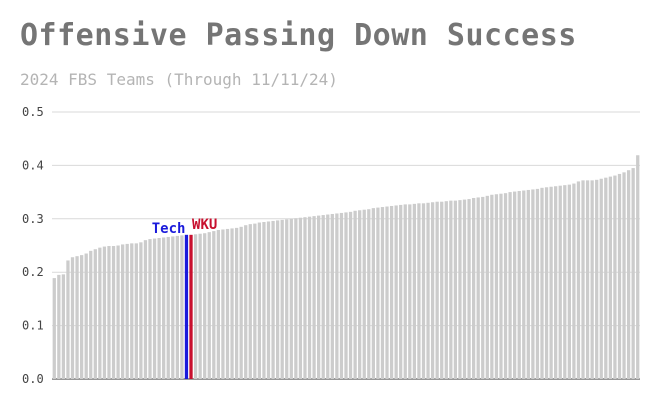 Image resolution: width=660 pixels, height=408 pixels. What do you see at coordinates (33, 112) in the screenshot?
I see `y-tick-label: 0.5` at bounding box center [33, 112].